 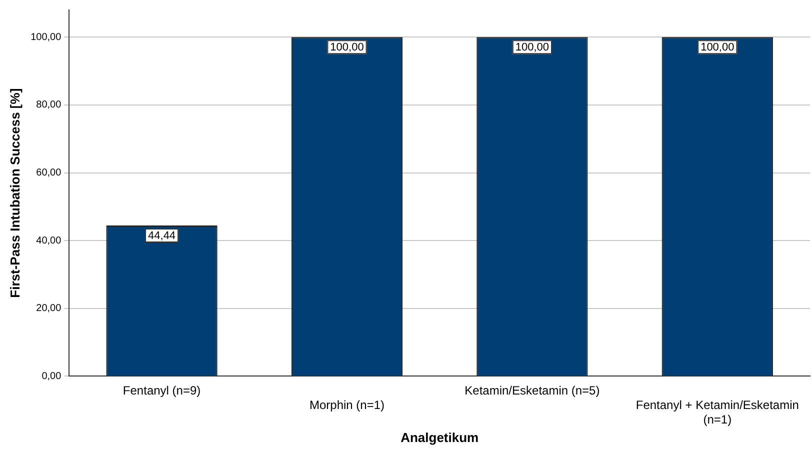 I want to click on x-tick-label: Fentanyl (n=9), so click(x=161, y=391).